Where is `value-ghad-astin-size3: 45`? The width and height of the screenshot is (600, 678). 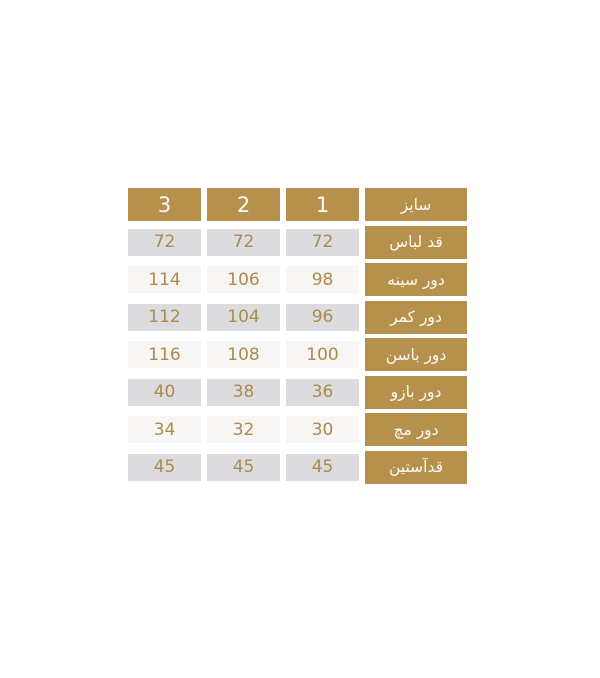
value-ghad-astin-size3: 45 is located at coordinates (164, 467).